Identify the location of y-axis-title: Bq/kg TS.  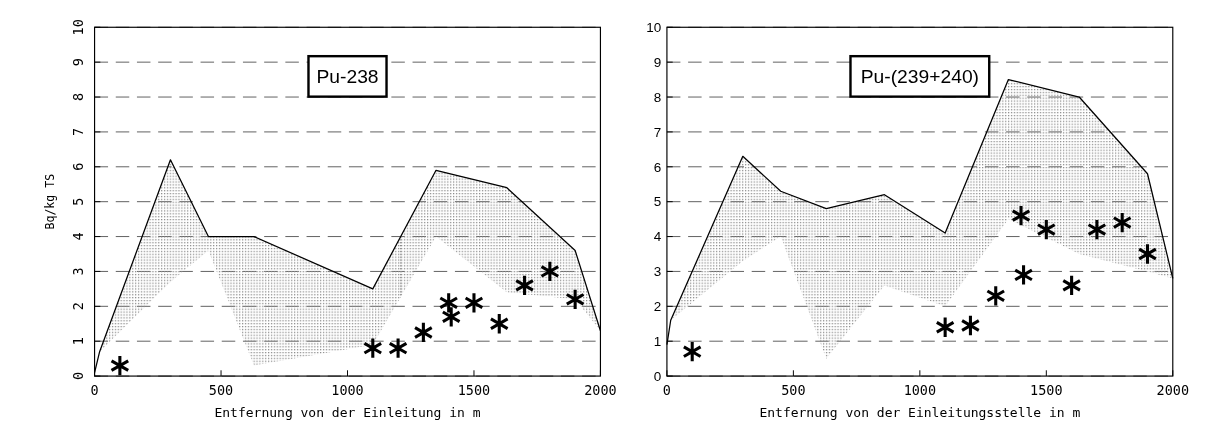
(50, 201).